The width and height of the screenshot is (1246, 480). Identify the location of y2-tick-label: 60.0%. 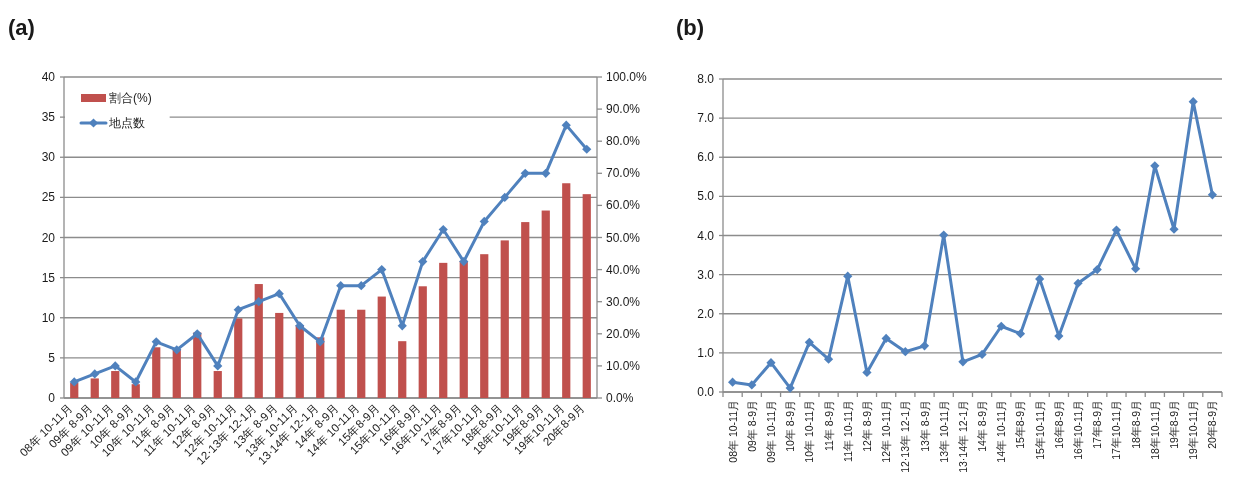
(623, 205).